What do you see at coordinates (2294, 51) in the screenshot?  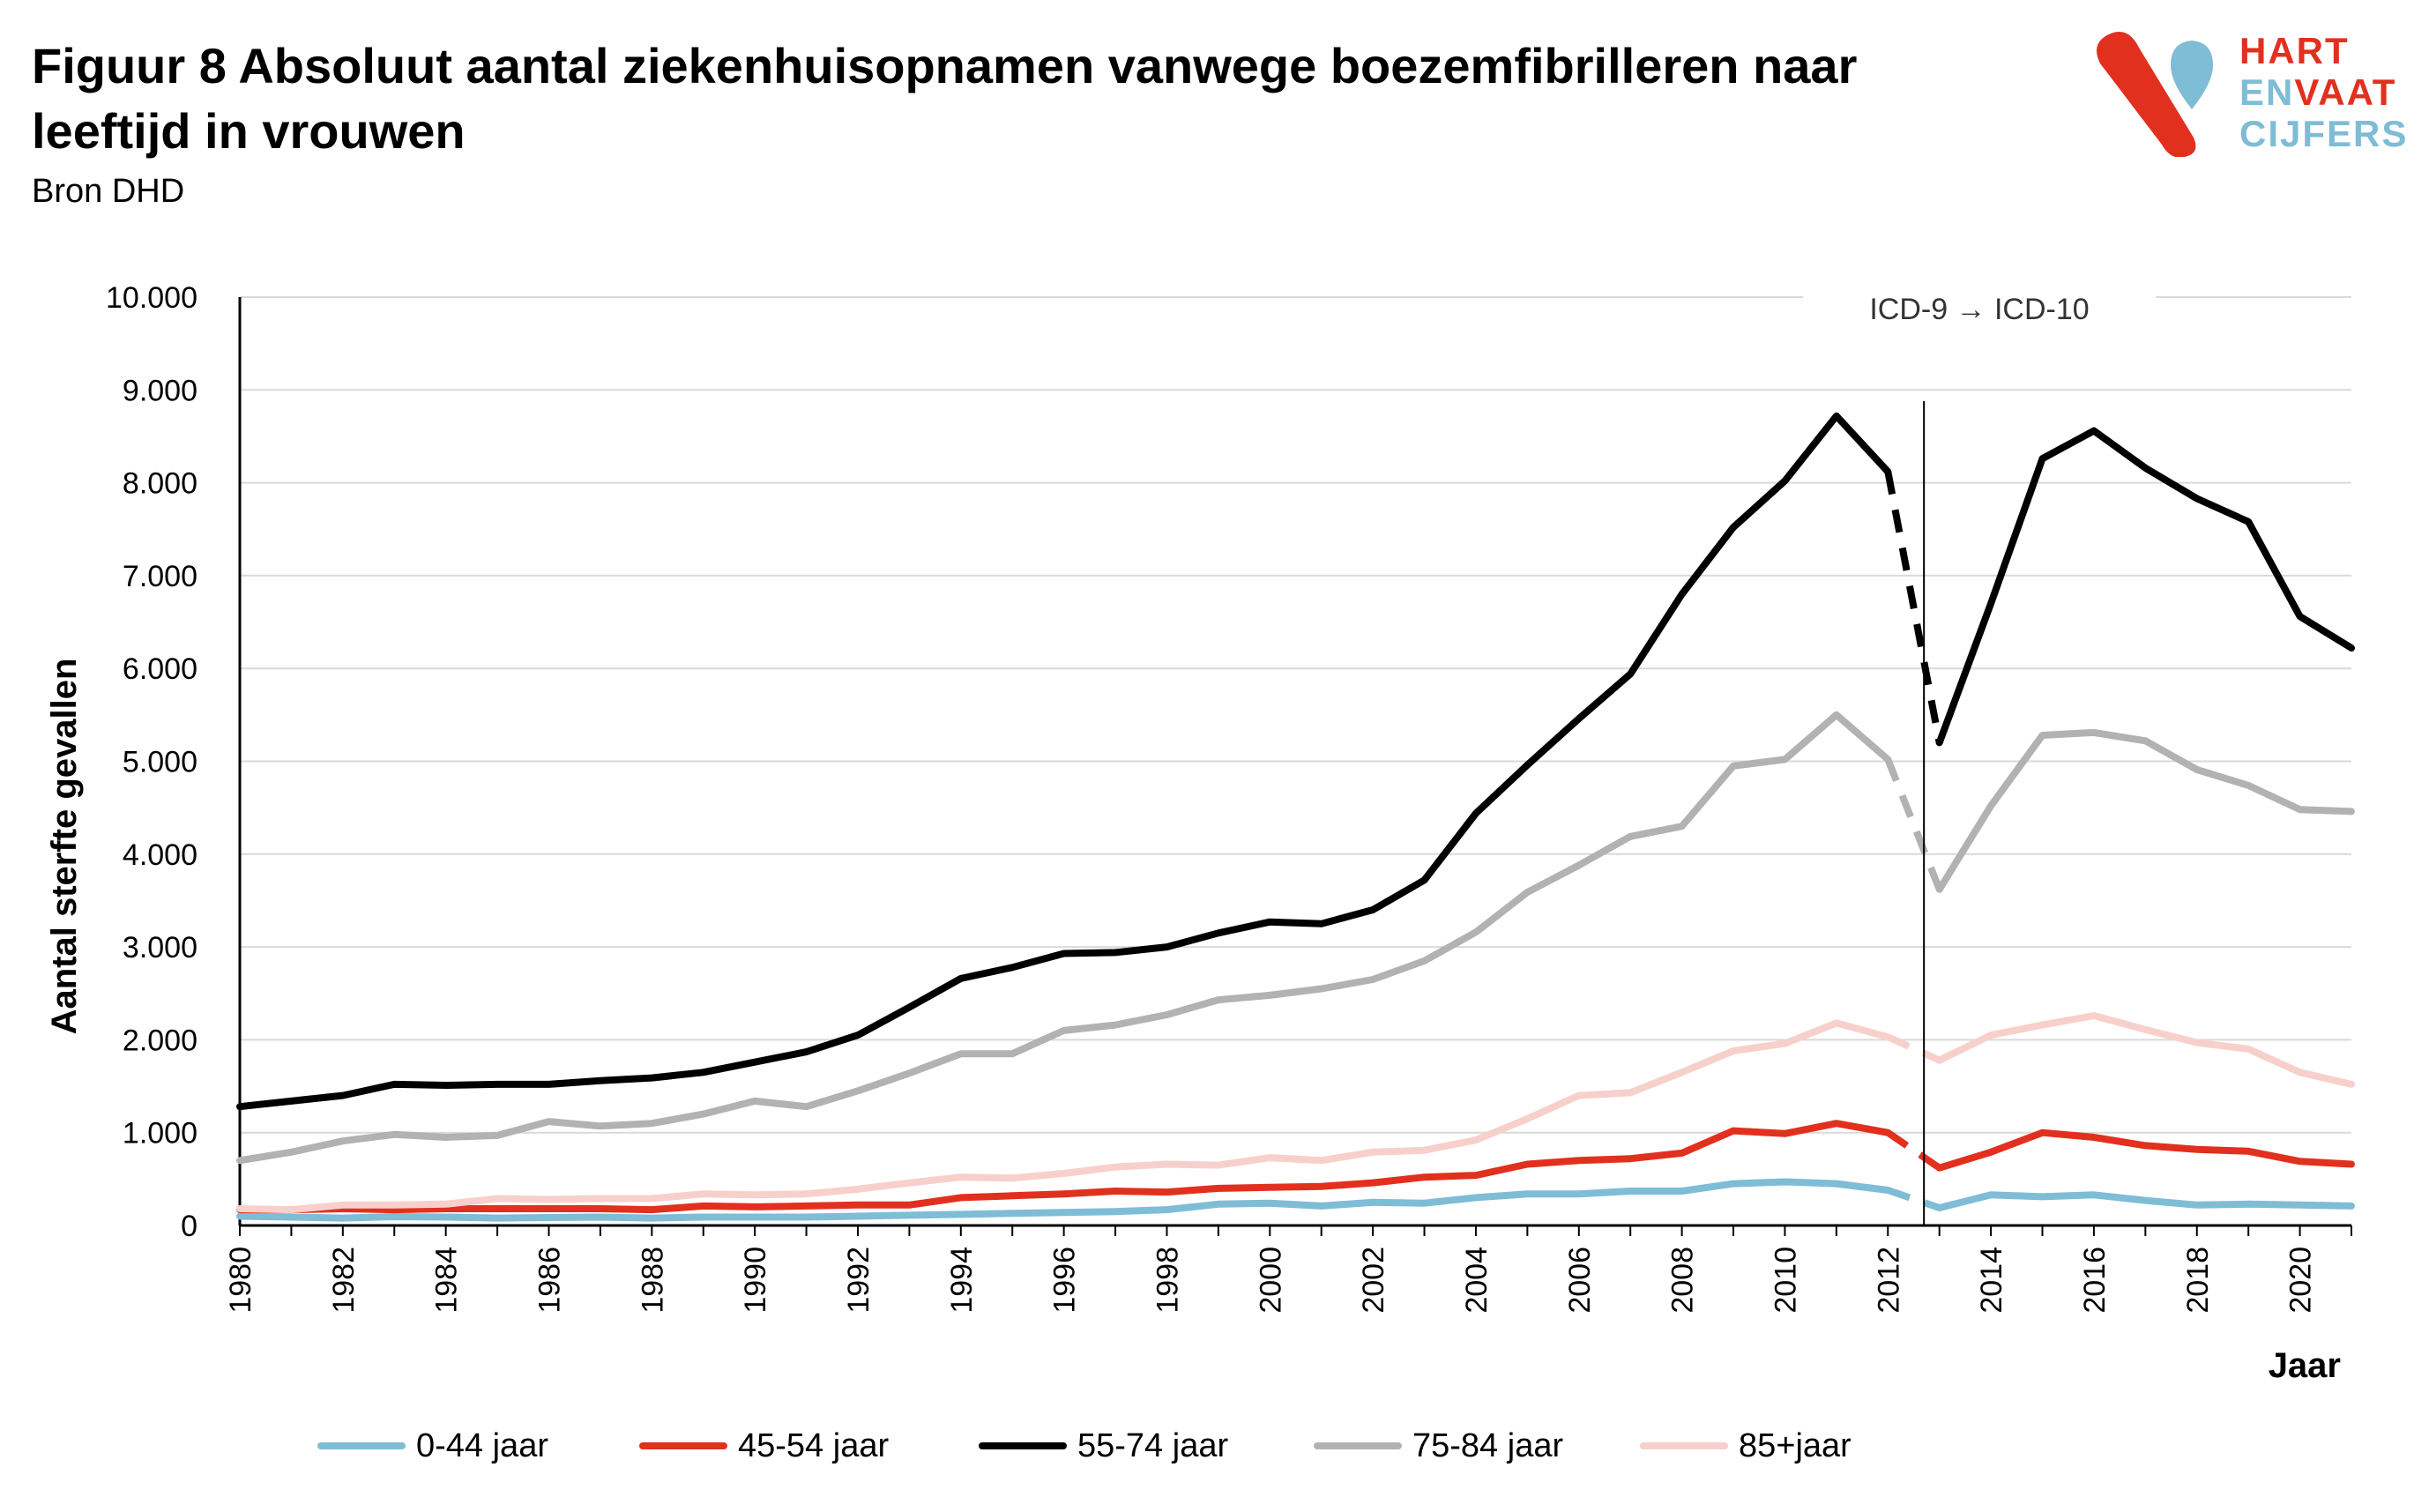 I see `logo-line-1: HART` at bounding box center [2294, 51].